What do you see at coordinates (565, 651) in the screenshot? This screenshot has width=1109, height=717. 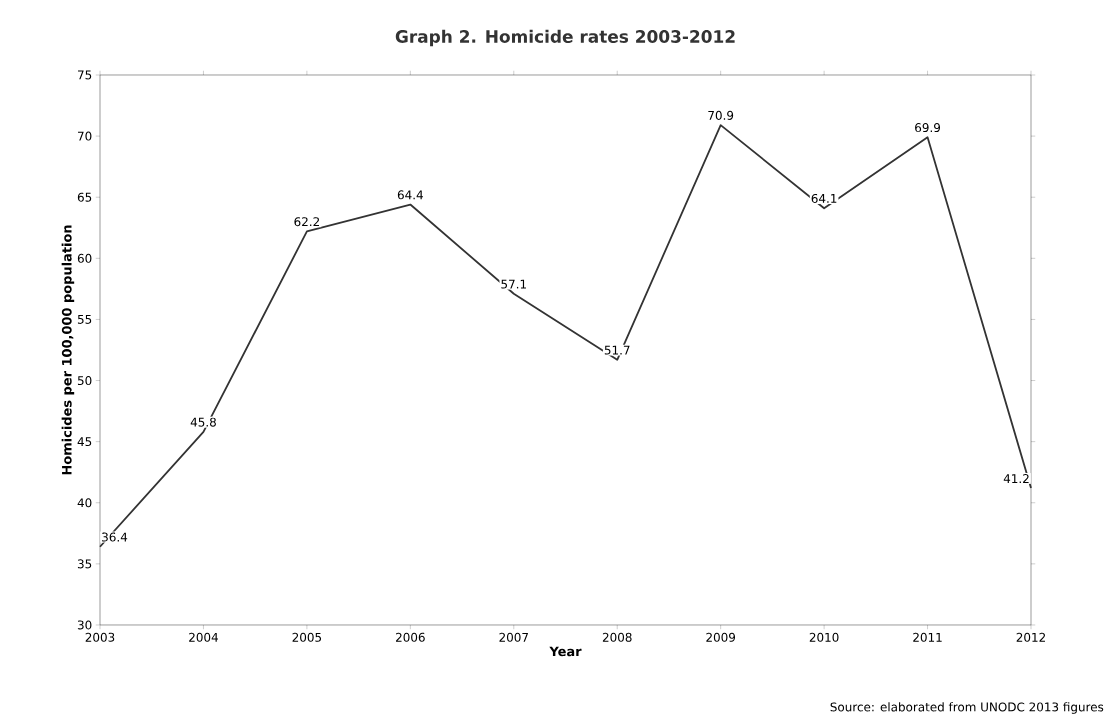 I see `x-axis-title: Year` at bounding box center [565, 651].